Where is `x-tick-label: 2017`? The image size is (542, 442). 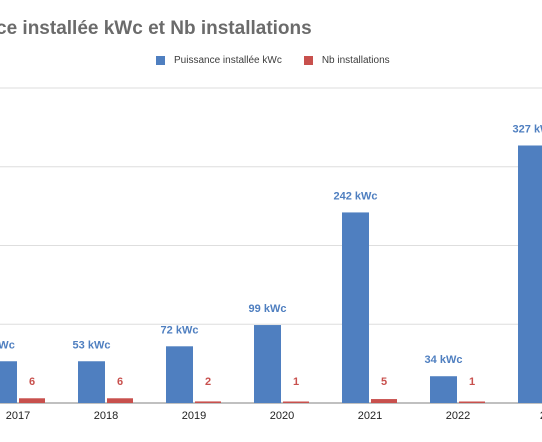 x-tick-label: 2017 is located at coordinates (18, 416).